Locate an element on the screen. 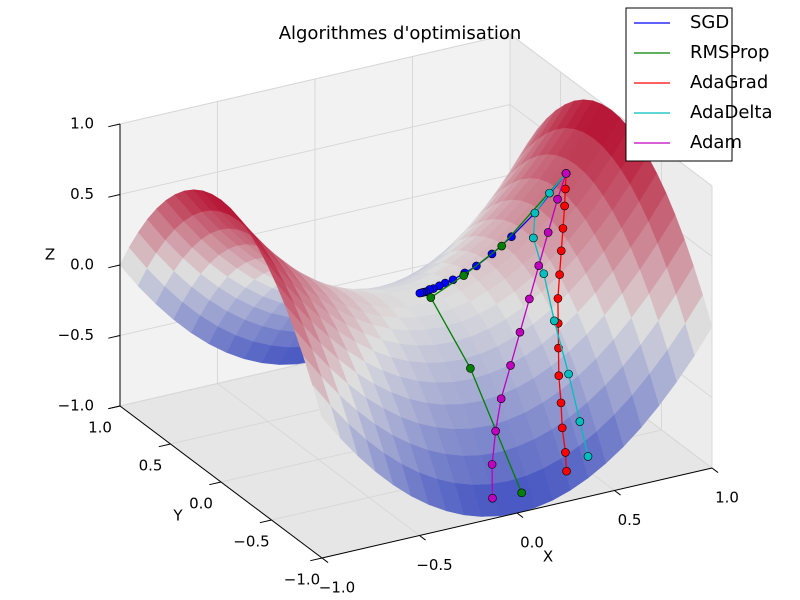  chart-title: Algorithmes d'optimisation is located at coordinates (400, 33).